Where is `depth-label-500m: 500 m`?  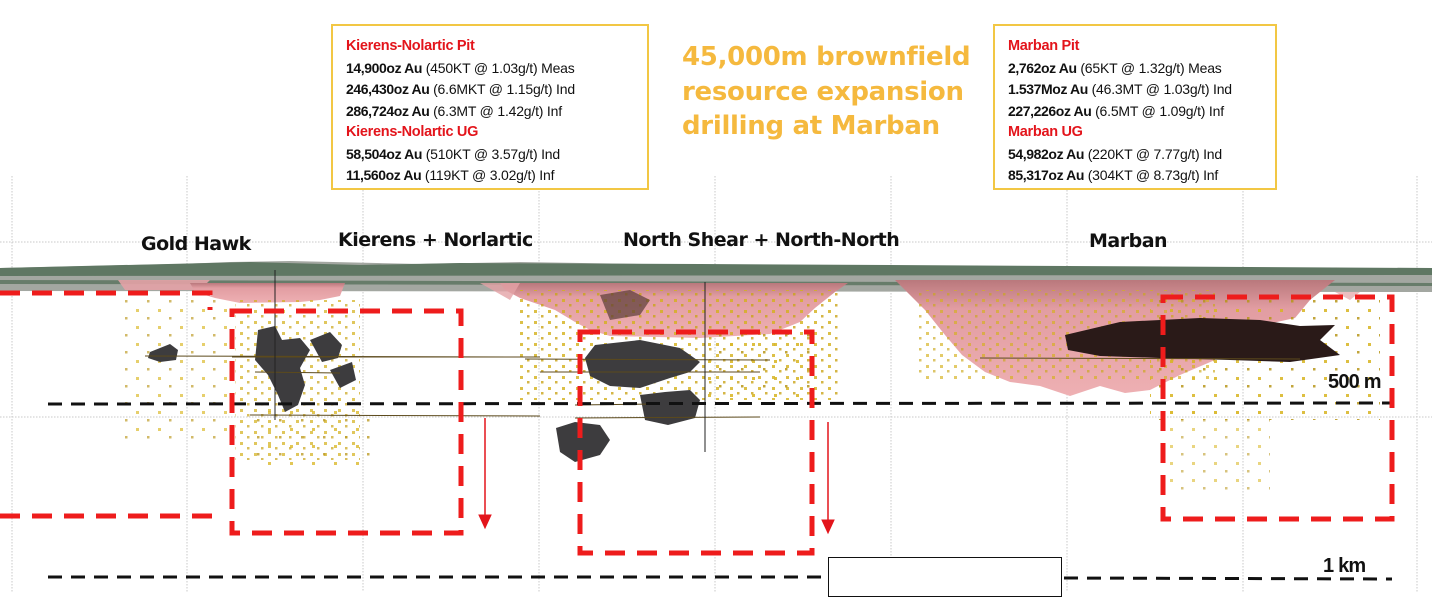
depth-label-500m: 500 m is located at coordinates (1355, 382).